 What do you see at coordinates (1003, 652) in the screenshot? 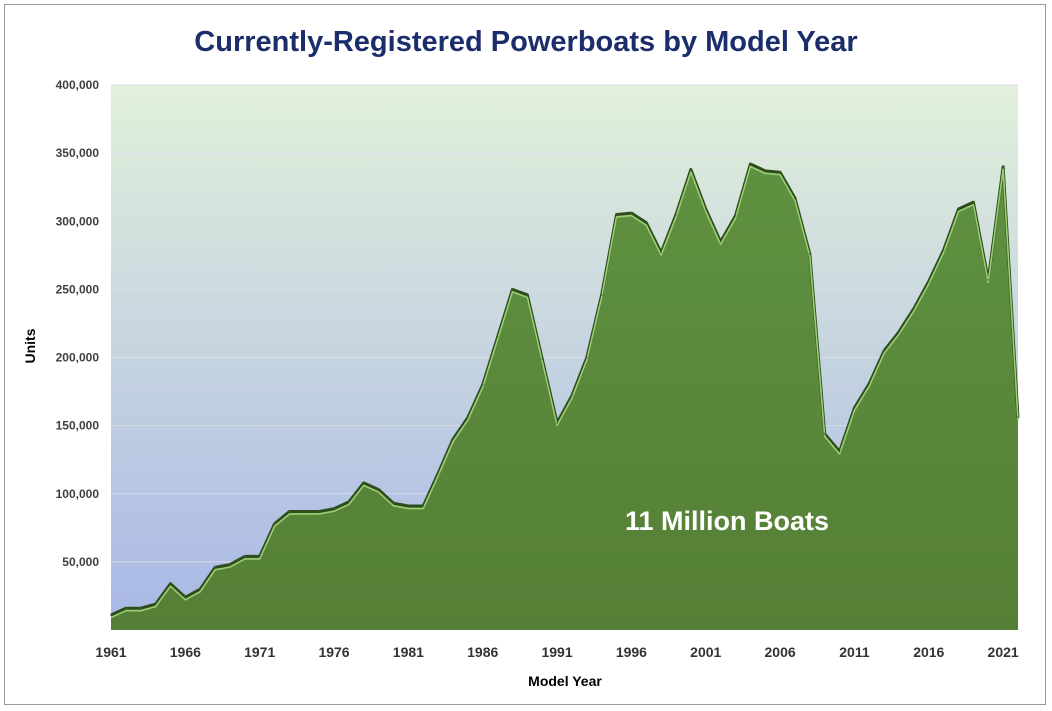
I see `x-tick-label: 2021` at bounding box center [1003, 652].